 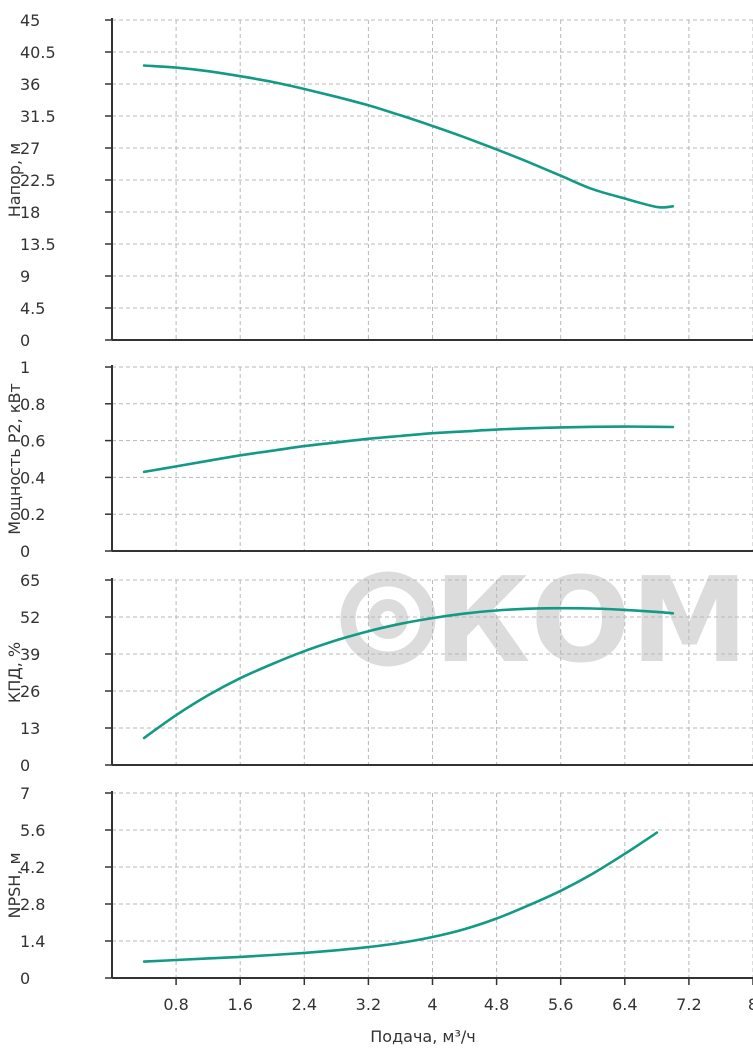 I want to click on y-tick-label: 13, so click(x=30, y=728).